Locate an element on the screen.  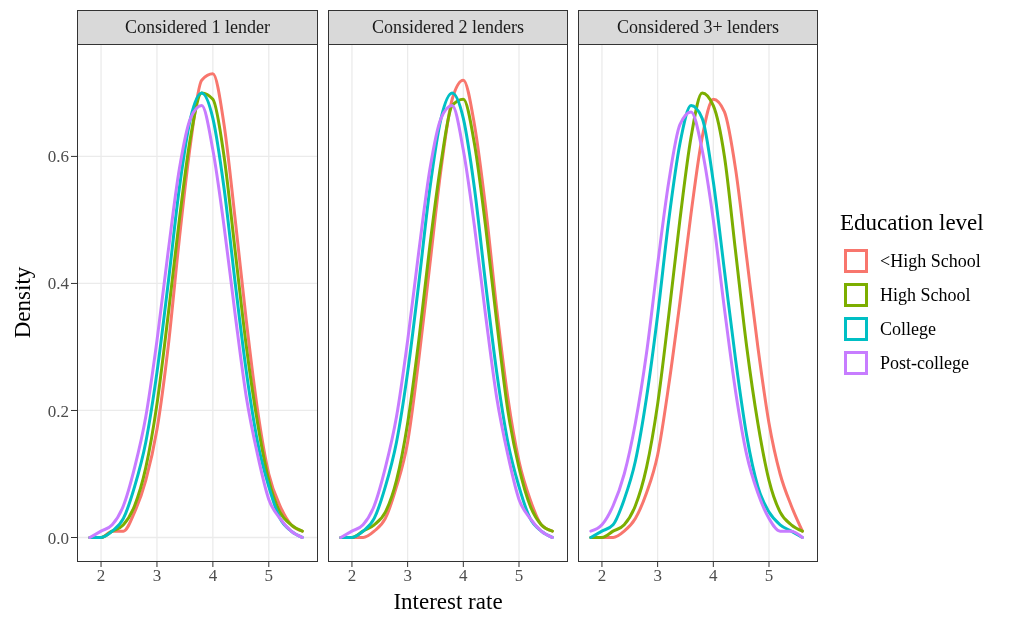
legend-title: Education level is located at coordinates (912, 223).